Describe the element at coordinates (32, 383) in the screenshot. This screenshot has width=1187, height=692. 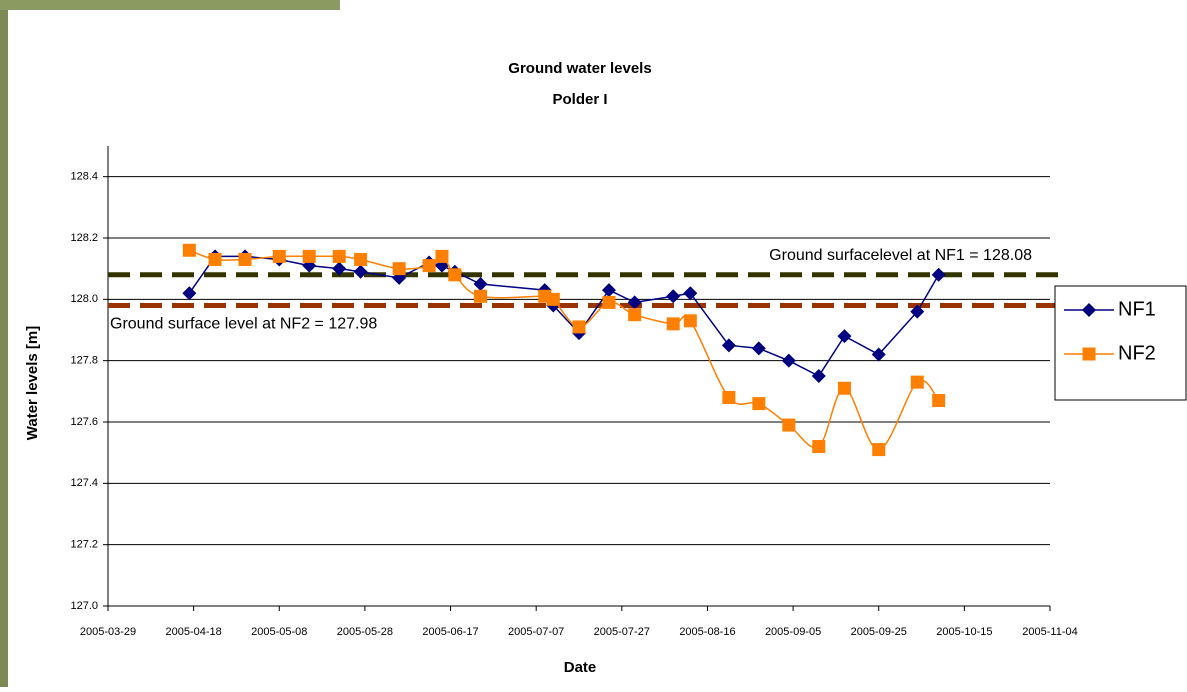
I see `y-axis-label: Water levels [m]` at that location.